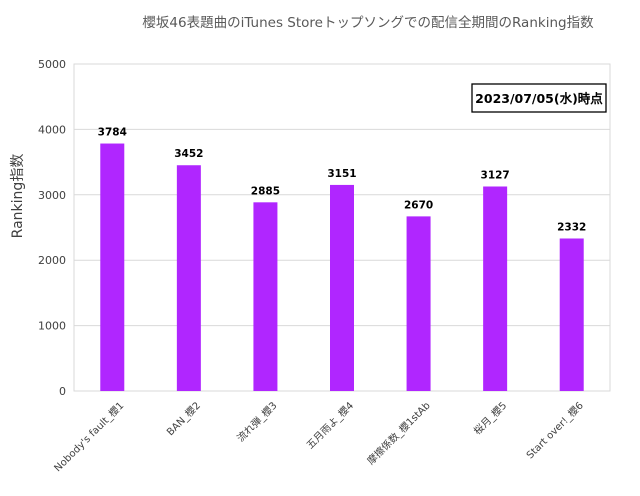 The width and height of the screenshot is (640, 496). I want to click on y-tick-label: 1000, so click(52, 326).